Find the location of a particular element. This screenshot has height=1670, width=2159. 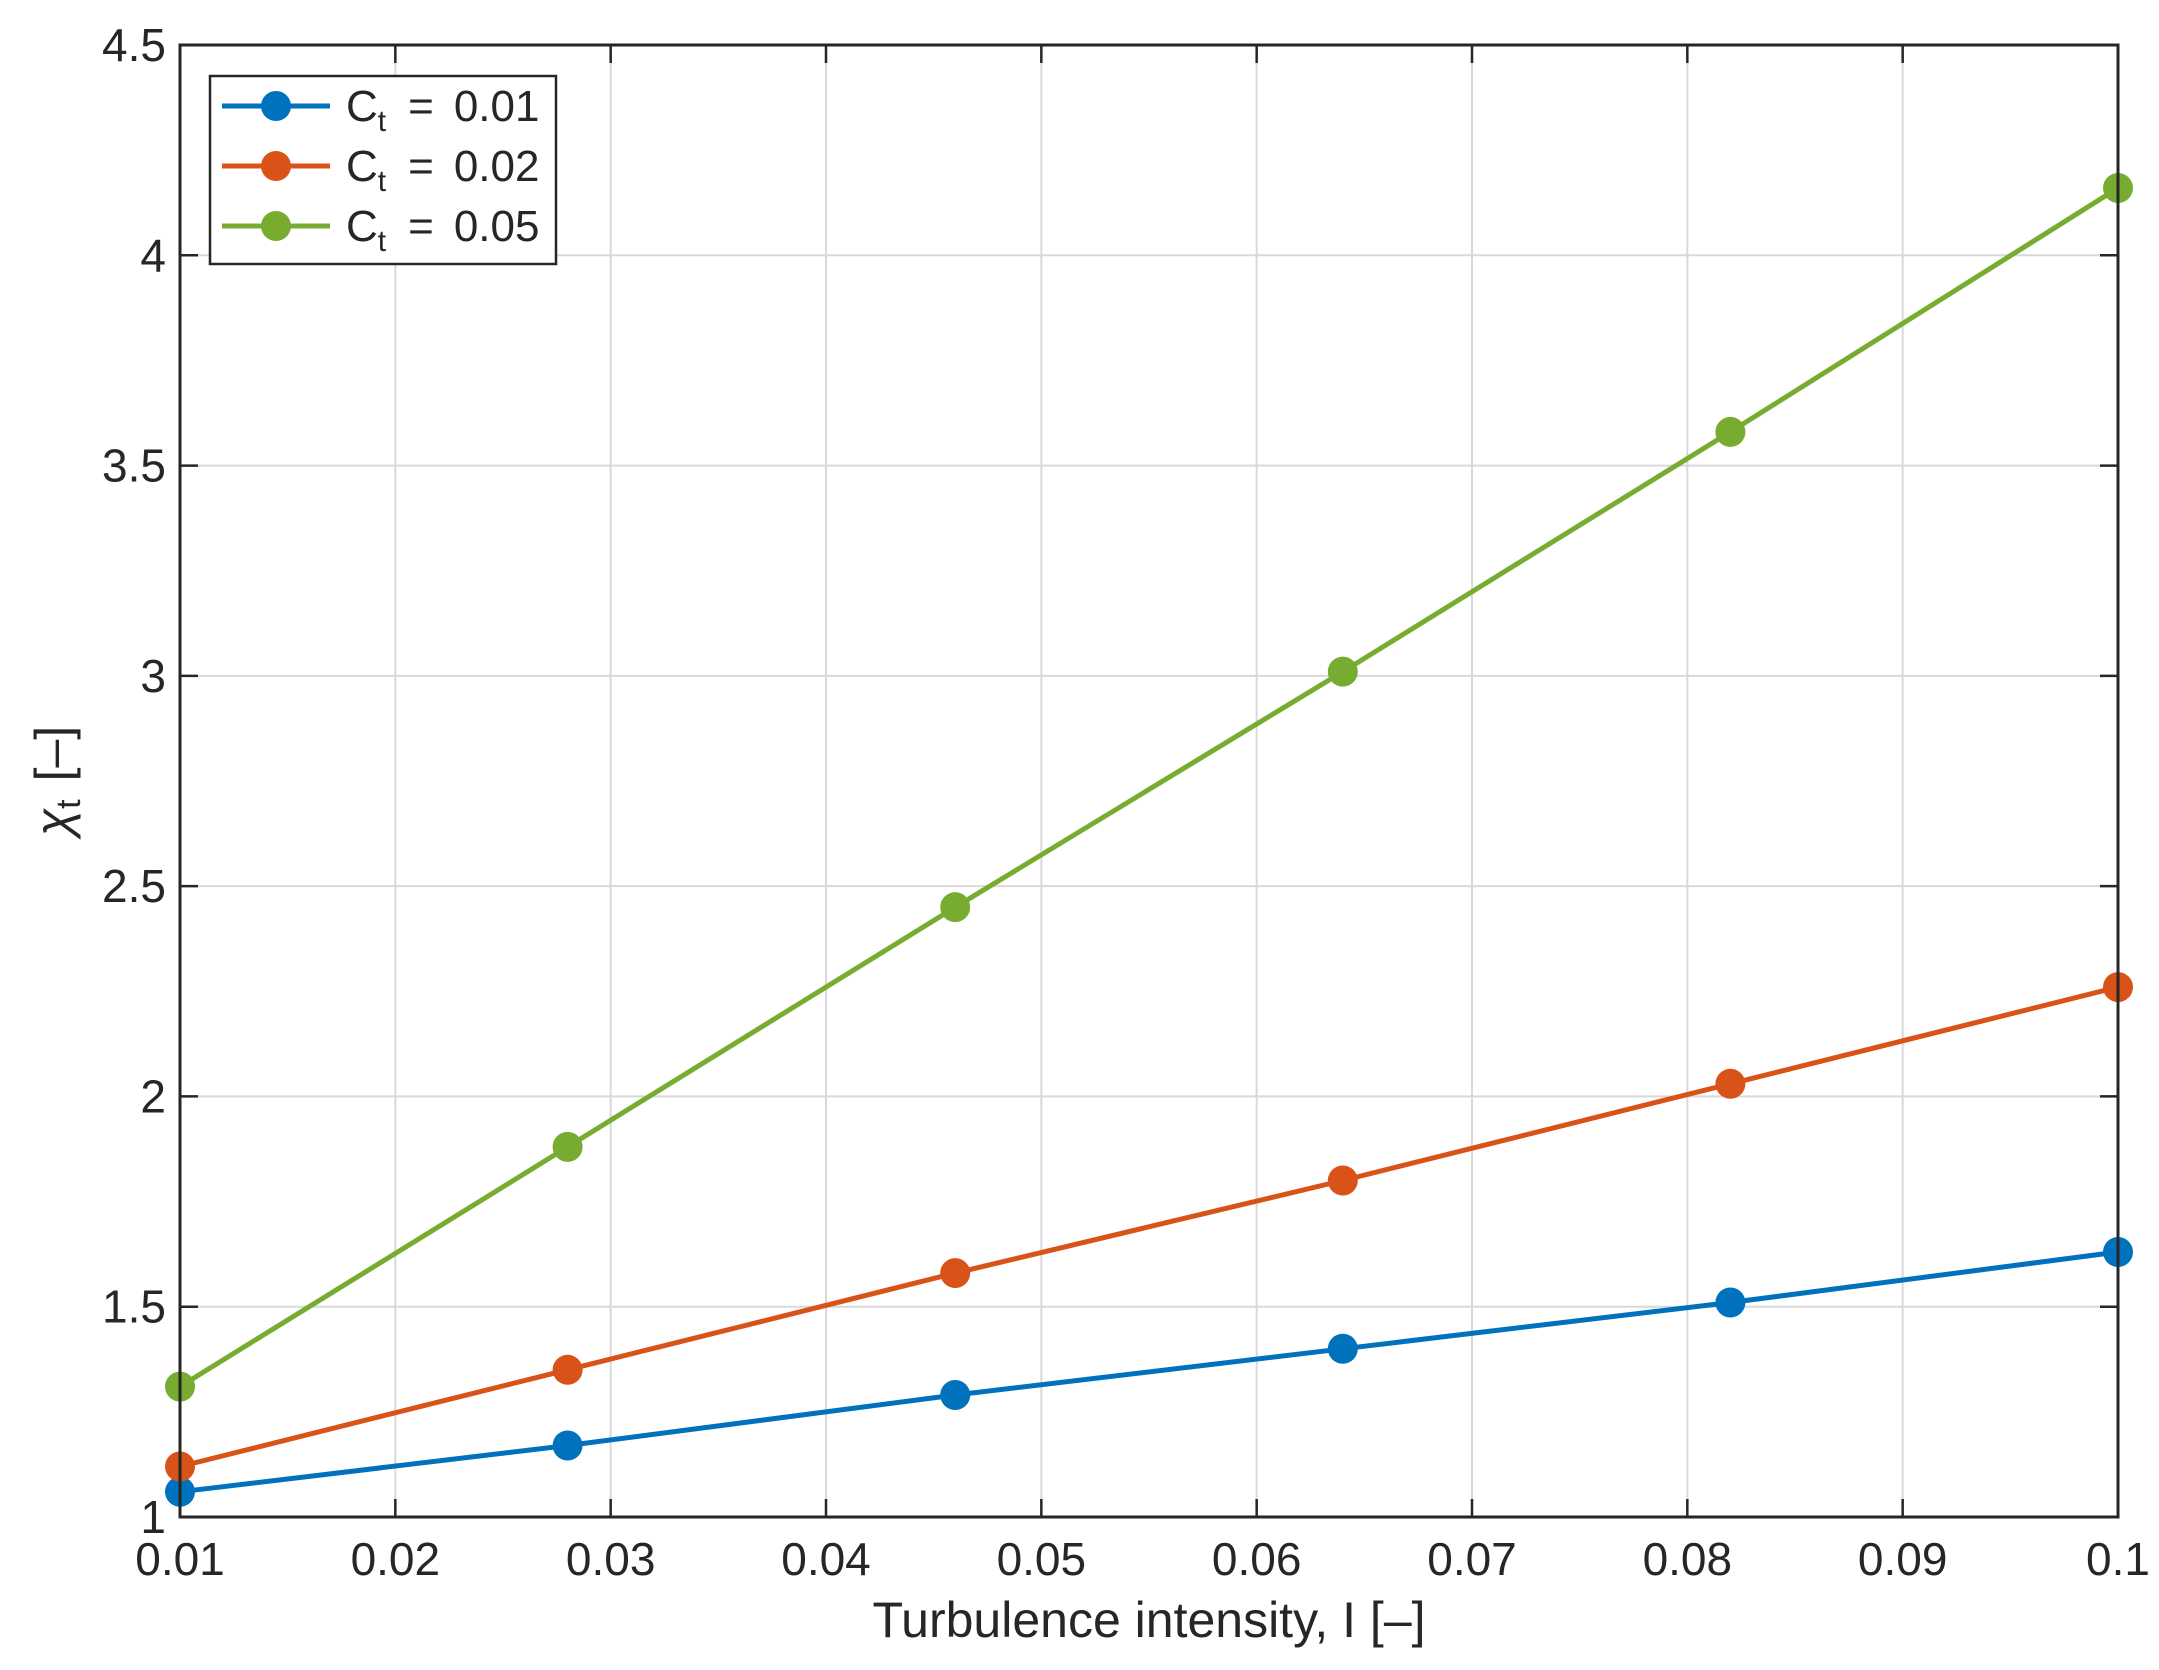

series-line is located at coordinates (1149, 1372).